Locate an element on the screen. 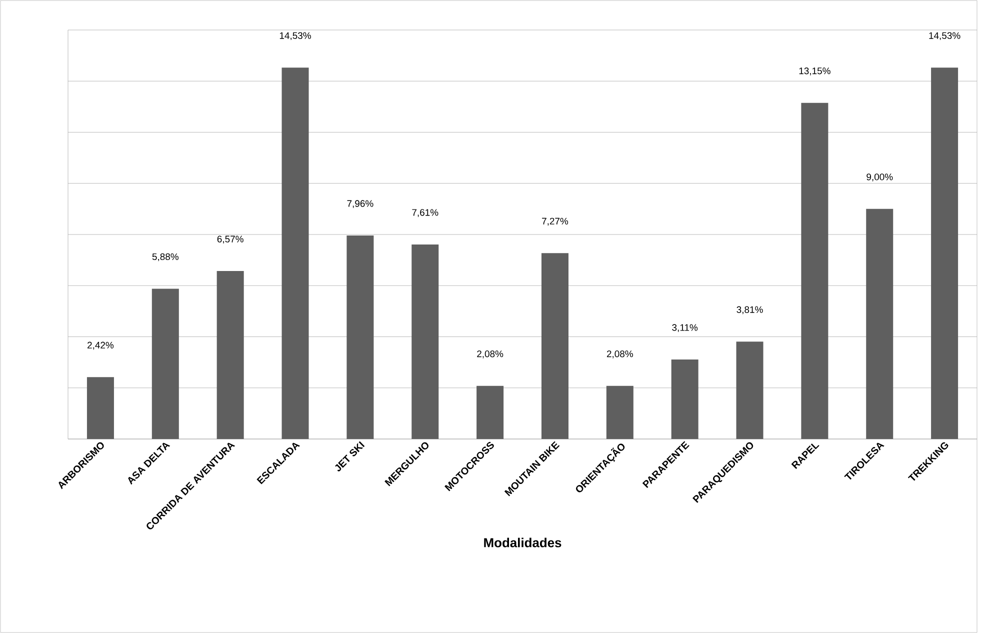 The height and width of the screenshot is (633, 982). data-label: 7,96% is located at coordinates (360, 204).